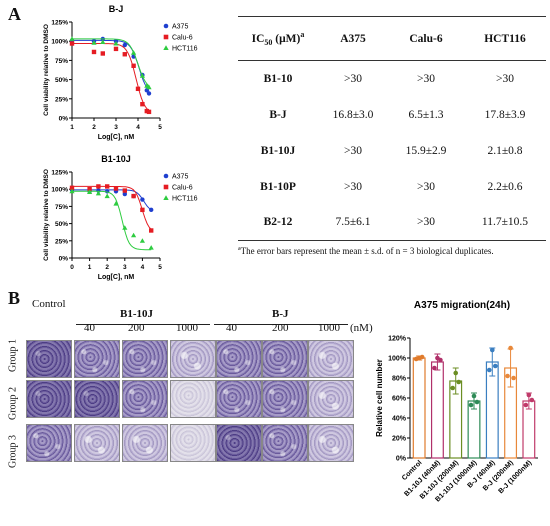  What do you see at coordinates (72, 267) in the screenshot?
I see `x-tick-label: 0` at bounding box center [72, 267].